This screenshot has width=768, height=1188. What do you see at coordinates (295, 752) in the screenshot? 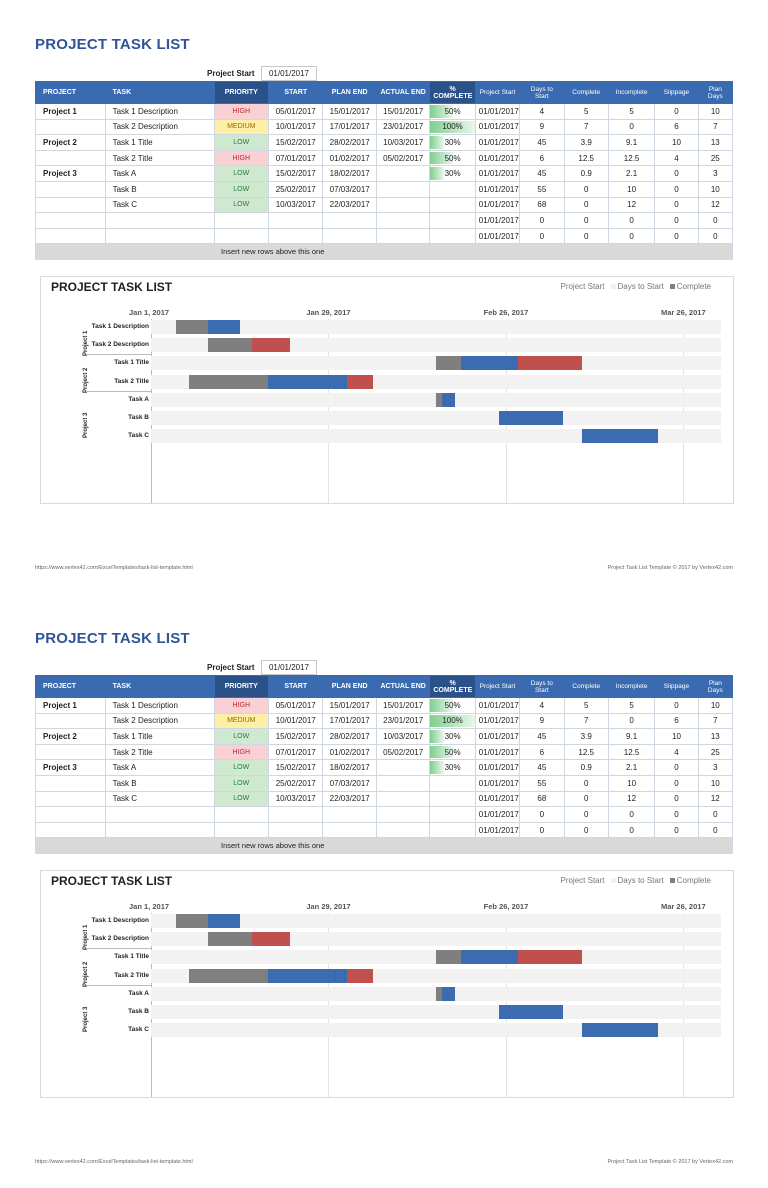
I see `cell-start: 07/01/2017` at bounding box center [295, 752].